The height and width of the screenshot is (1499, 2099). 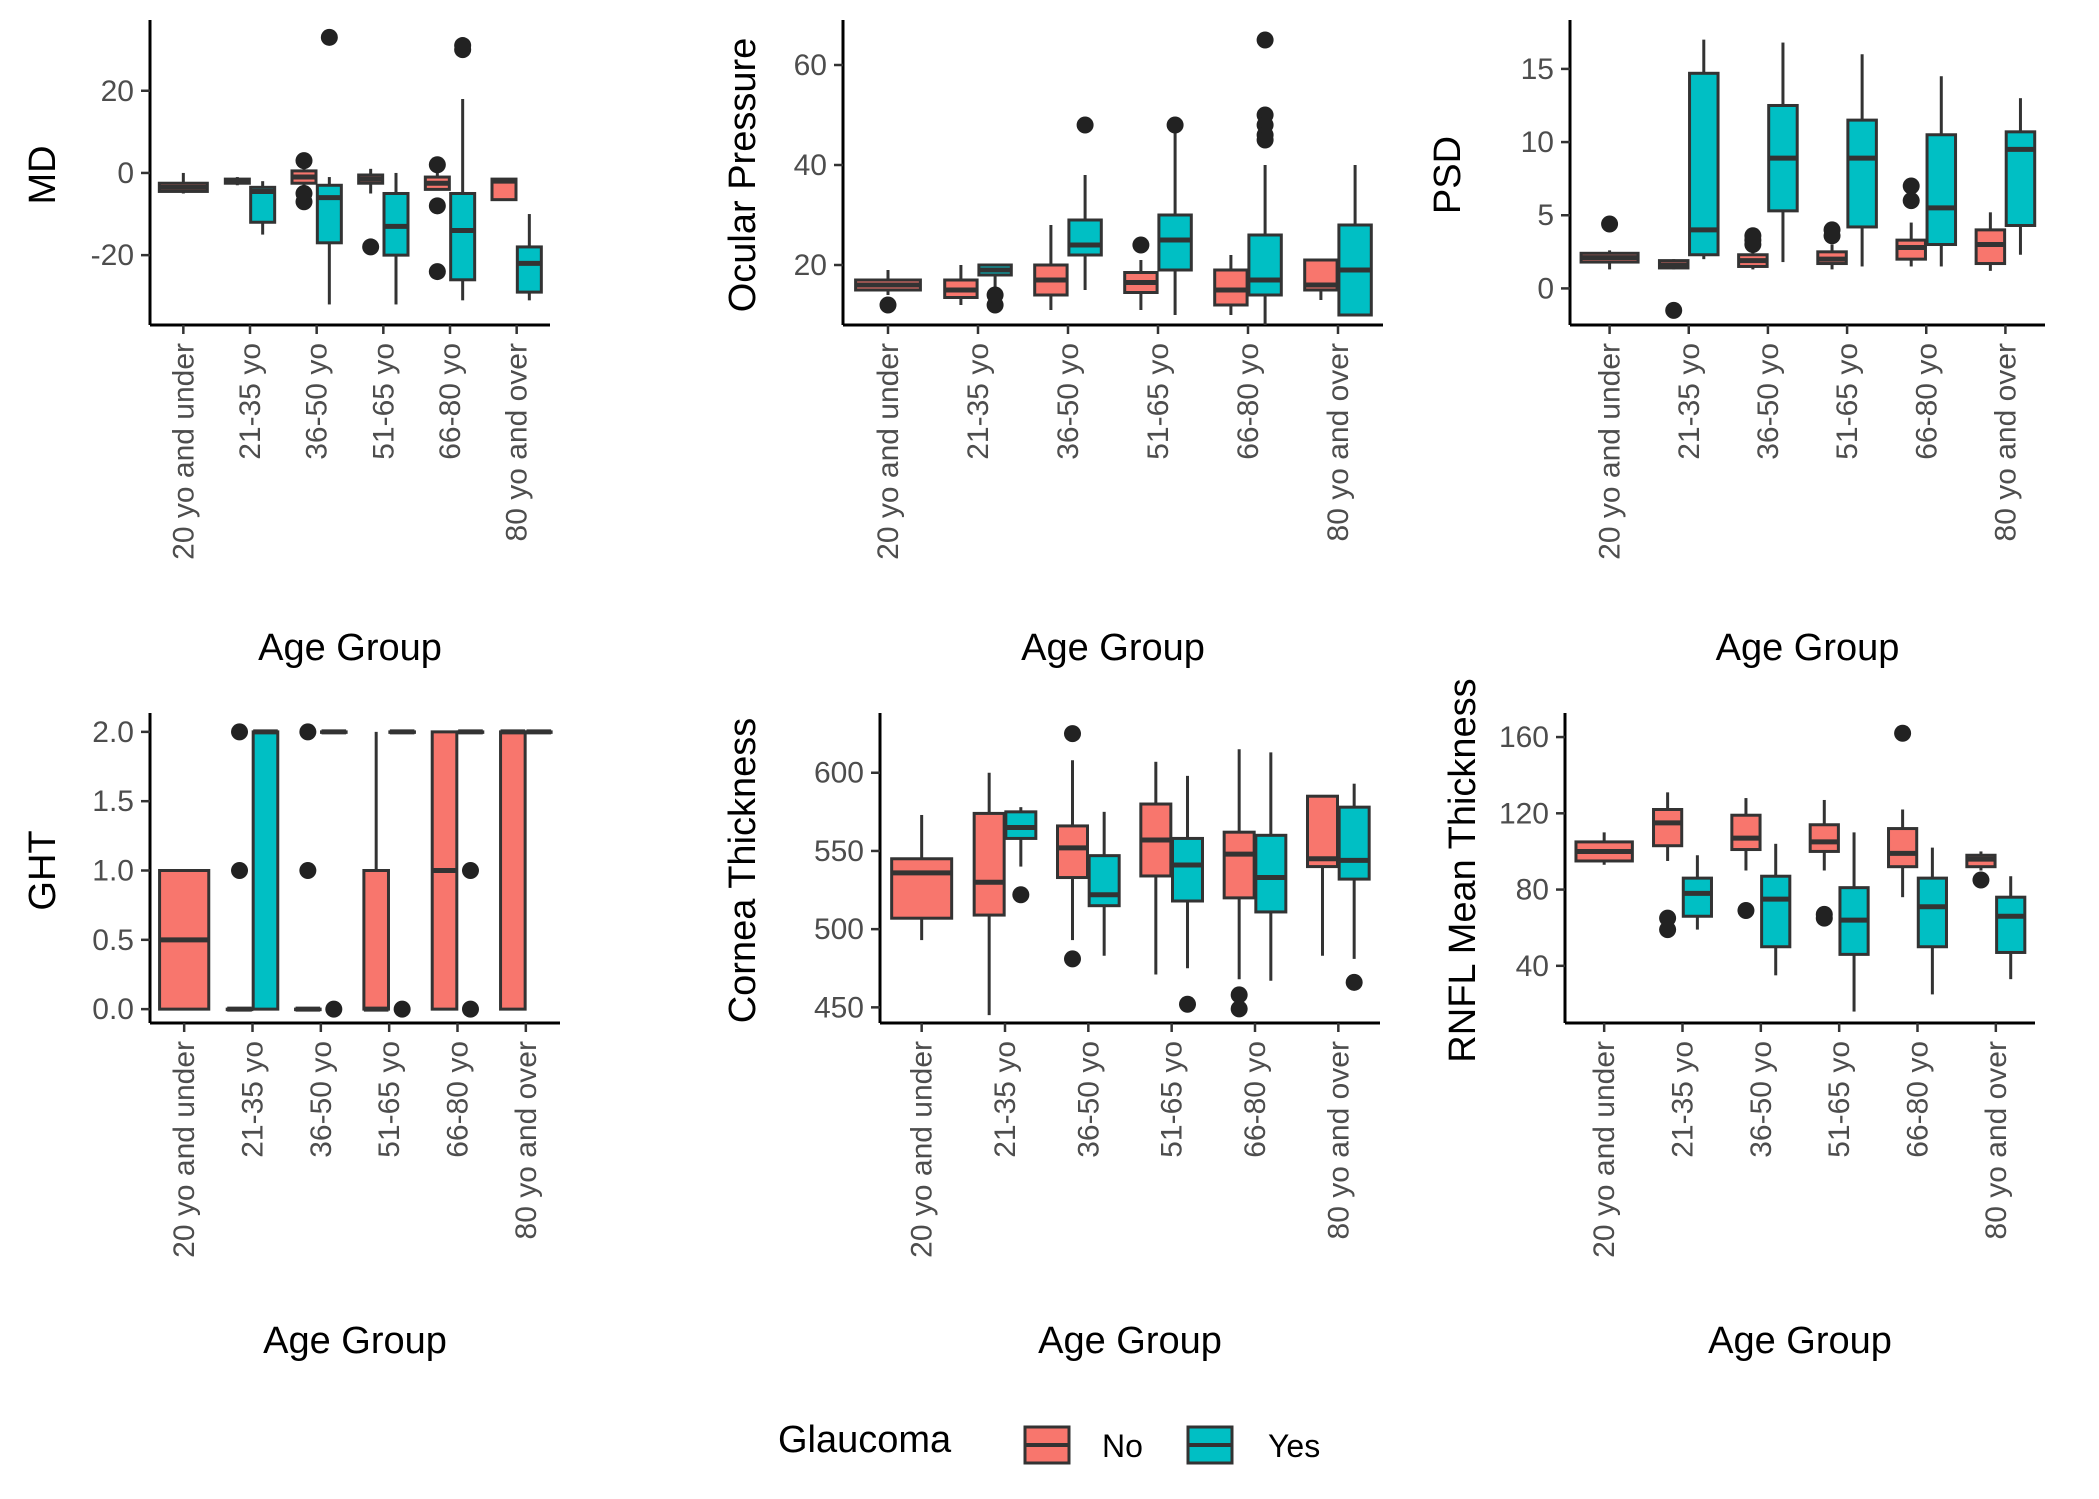 I want to click on y-axis-title: PSD, so click(x=1448, y=175).